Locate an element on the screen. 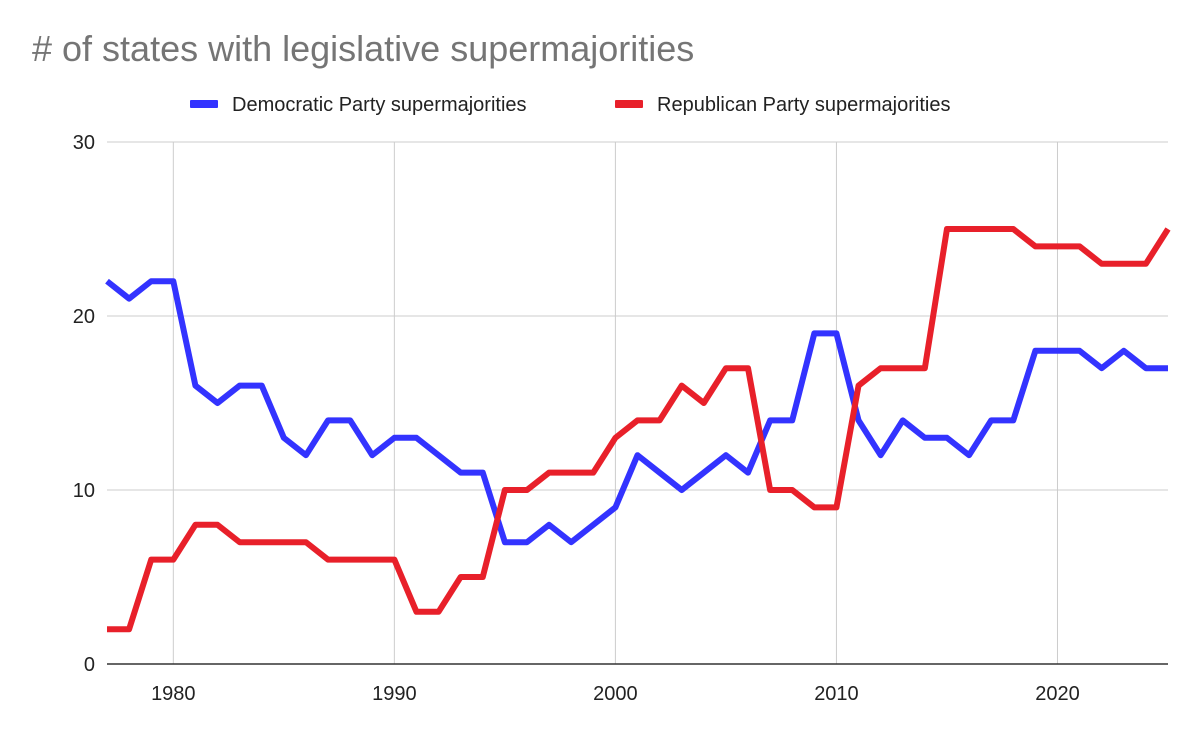  y-tick-label: 10 is located at coordinates (84, 491).